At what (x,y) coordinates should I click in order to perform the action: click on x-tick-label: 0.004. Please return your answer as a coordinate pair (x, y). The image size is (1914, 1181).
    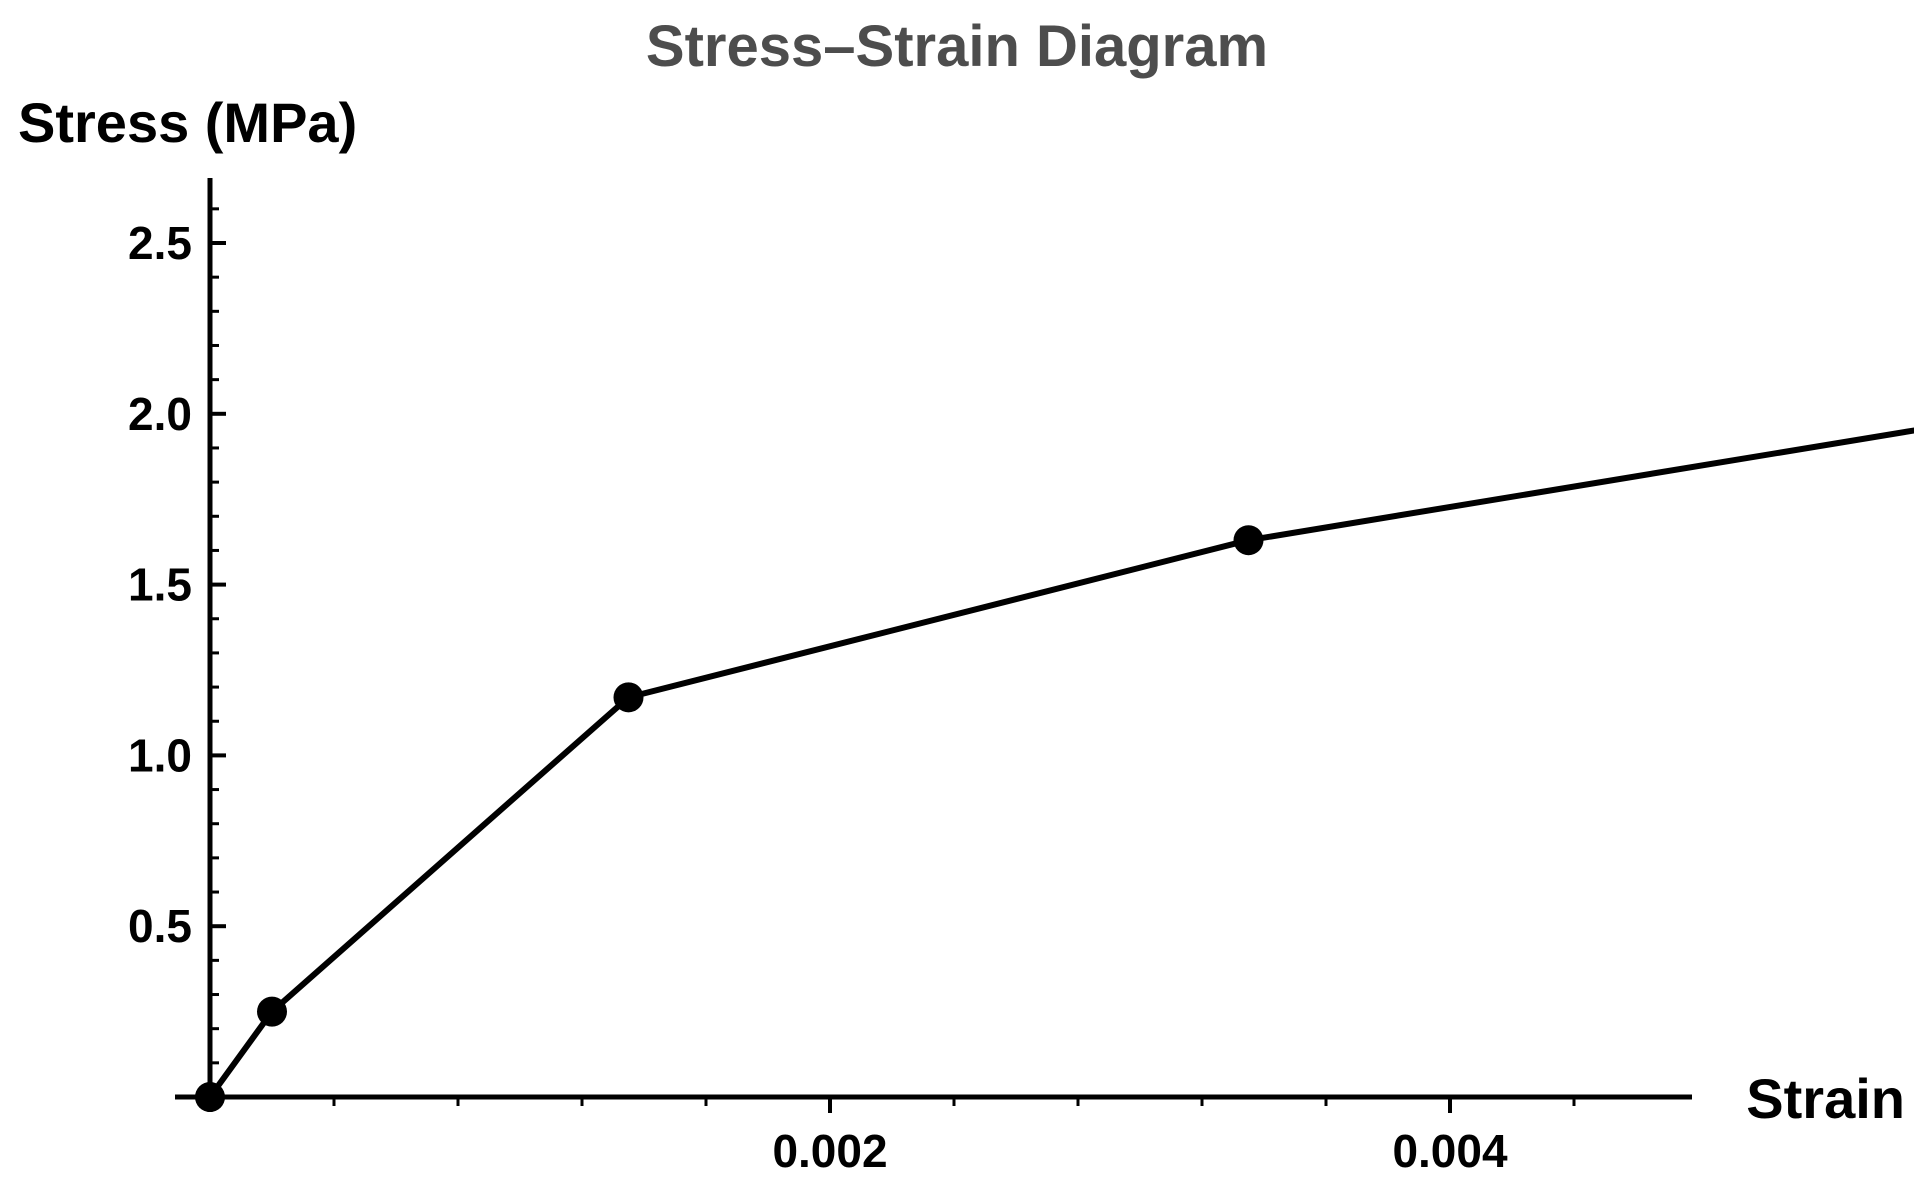
    Looking at the image, I should click on (1450, 1151).